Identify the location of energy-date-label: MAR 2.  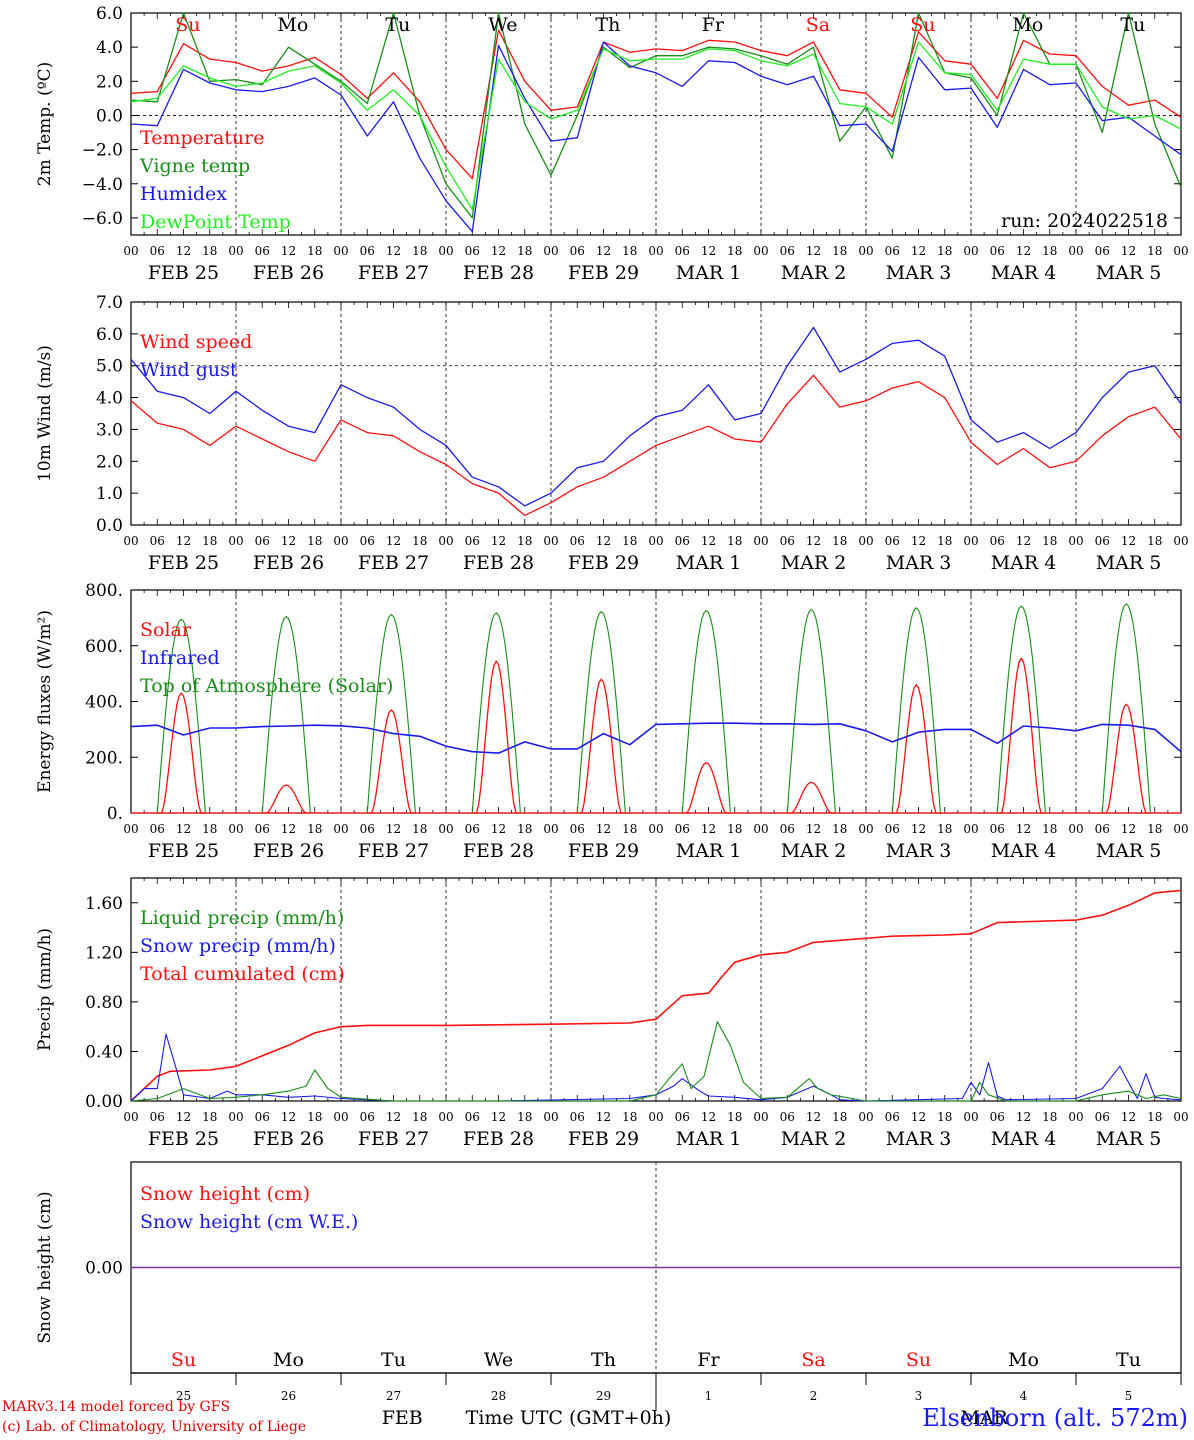
(814, 851).